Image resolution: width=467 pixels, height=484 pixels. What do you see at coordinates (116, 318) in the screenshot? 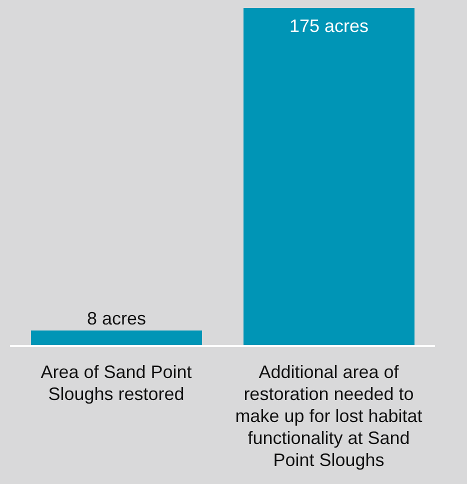
I see `data-label: 8 acres` at bounding box center [116, 318].